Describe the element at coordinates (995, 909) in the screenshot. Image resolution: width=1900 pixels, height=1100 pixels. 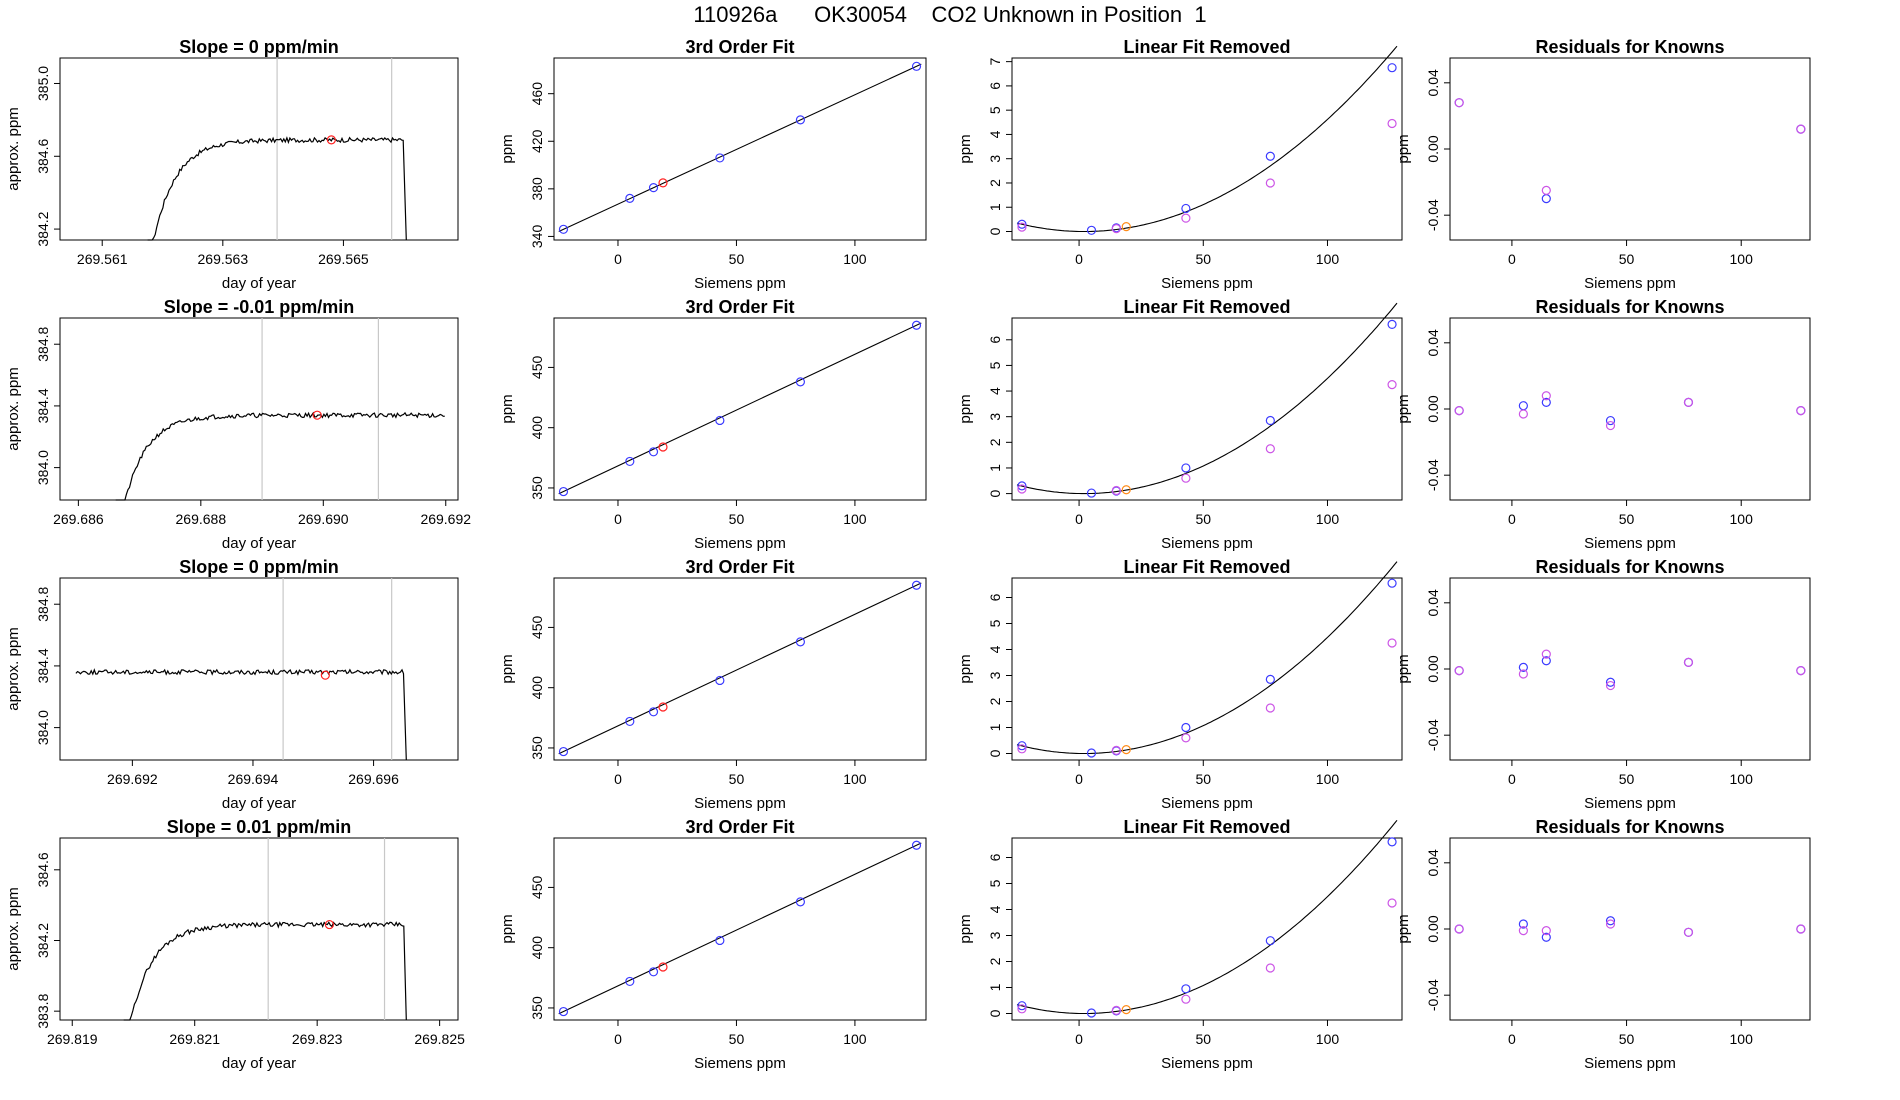
I see `y-tick-label: 4` at that location.